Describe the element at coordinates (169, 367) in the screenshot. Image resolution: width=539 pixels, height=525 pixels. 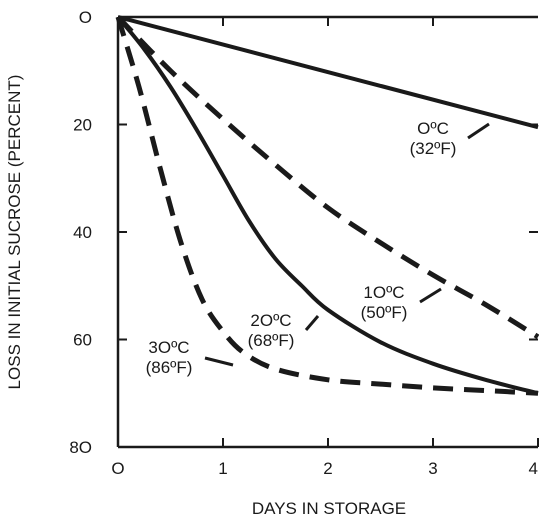
I see `series-label-4-line-2: (86ºF)` at that location.